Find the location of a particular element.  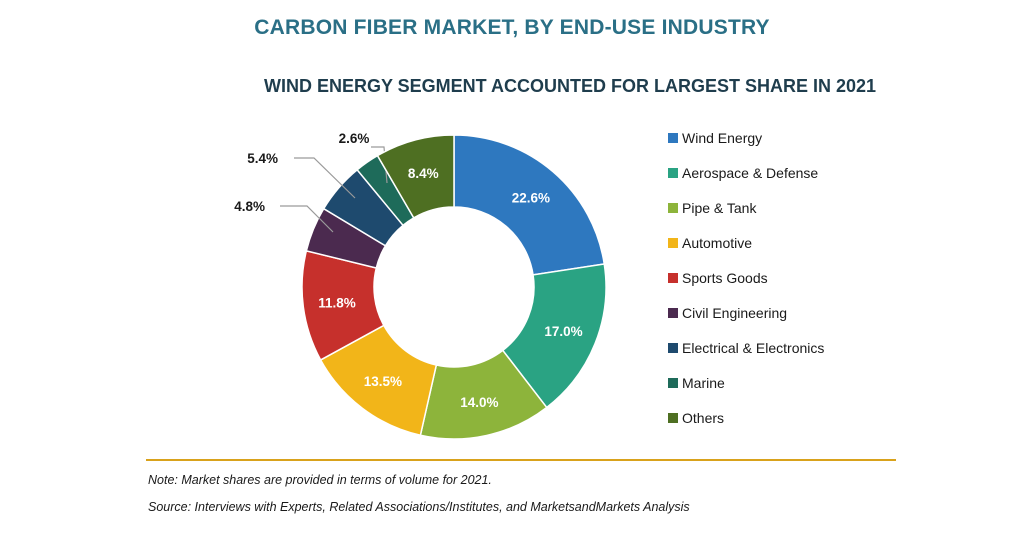

legend-item-automotive: Automotive is located at coordinates (746, 242).